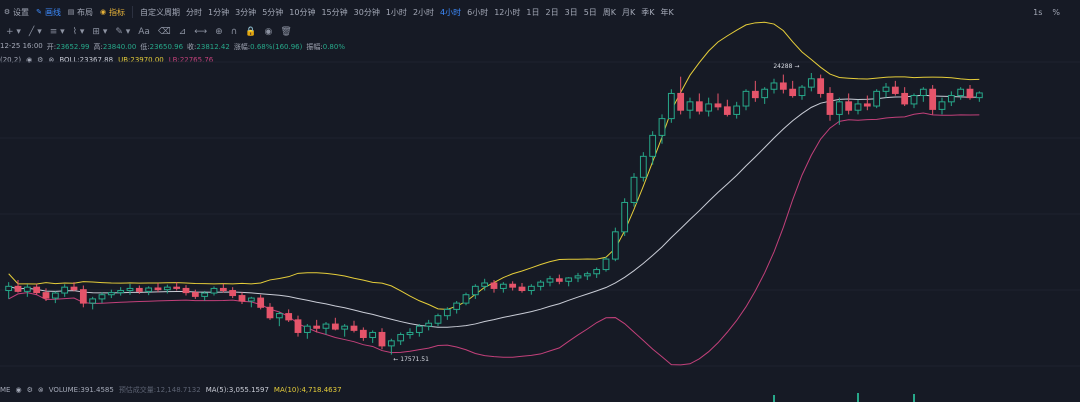 Image resolution: width=1080 pixels, height=402 pixels. Describe the element at coordinates (246, 12) in the screenshot. I see `timeframe-2: 3分钟` at that location.